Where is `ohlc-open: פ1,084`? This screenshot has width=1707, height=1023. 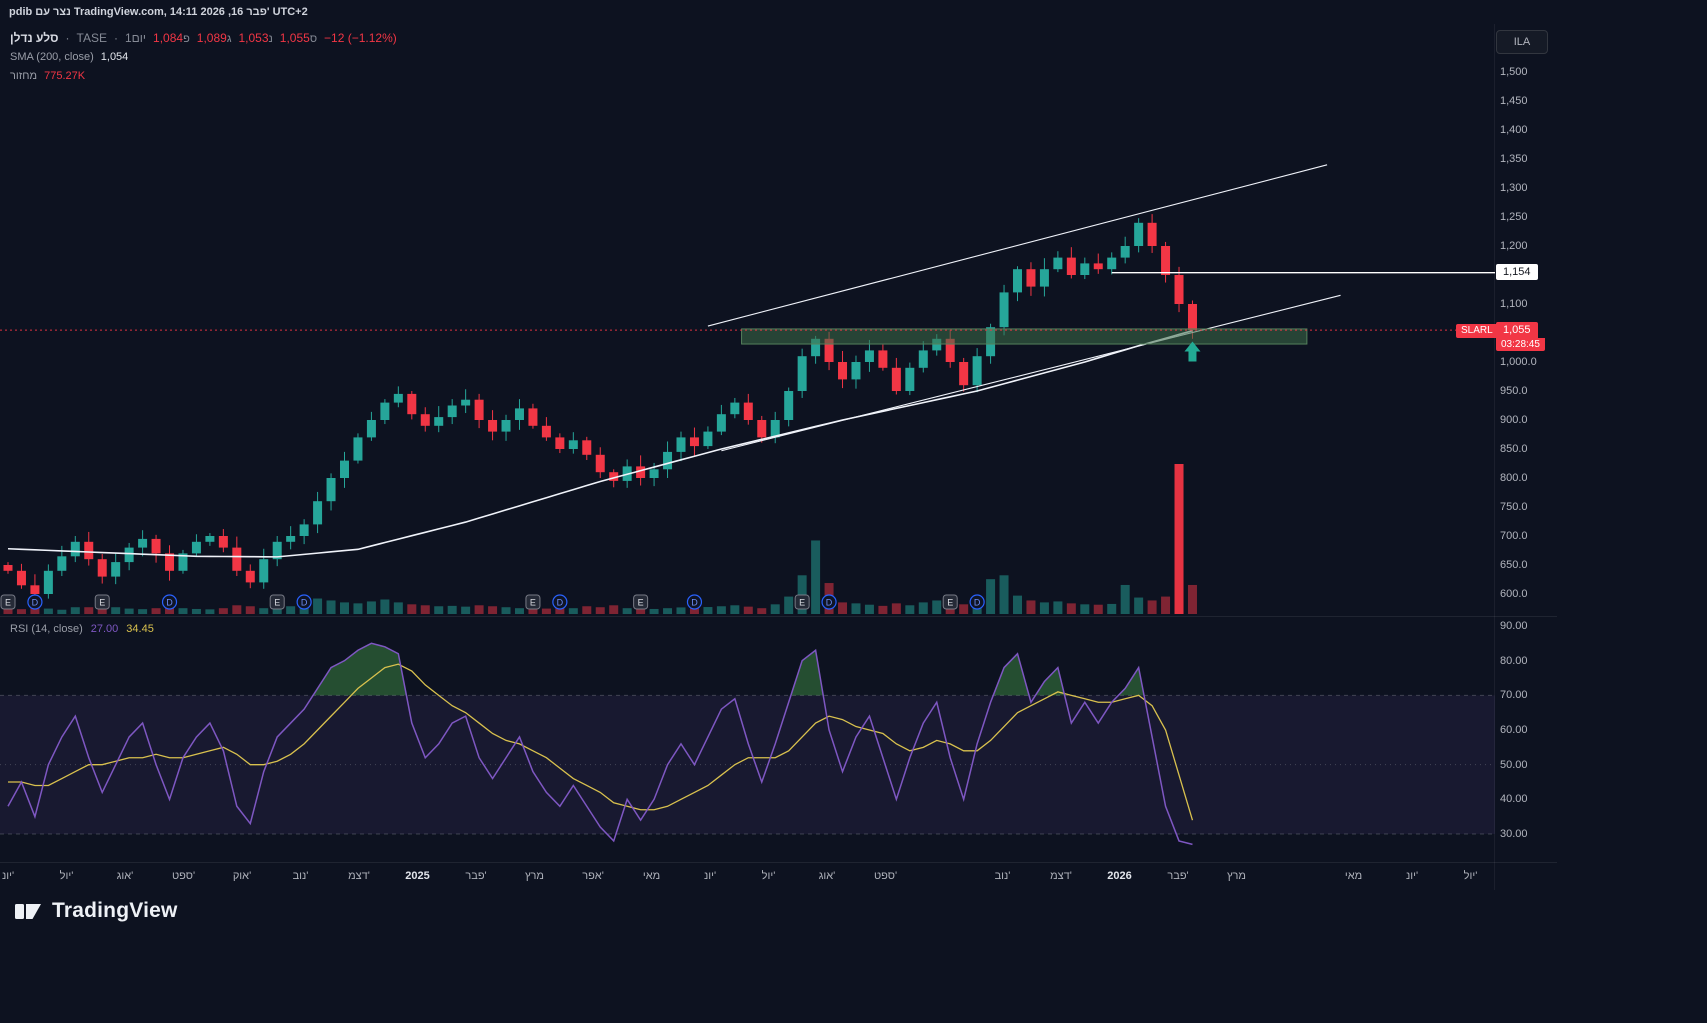 ohlc-open: פ1,084 is located at coordinates (171, 38).